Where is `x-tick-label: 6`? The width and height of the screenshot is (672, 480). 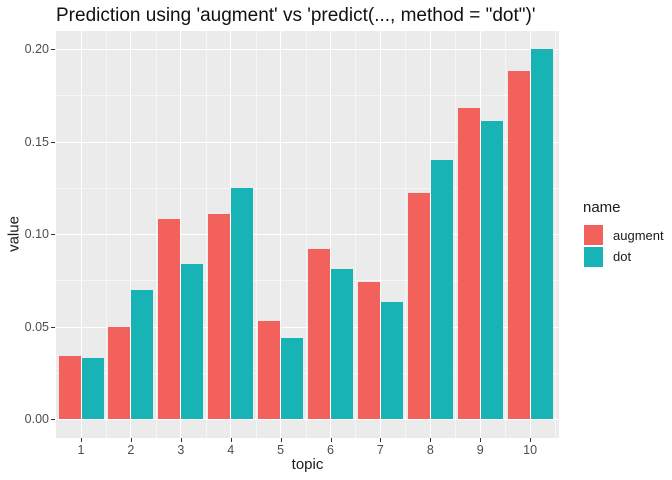
x-tick-label: 6 is located at coordinates (330, 450).